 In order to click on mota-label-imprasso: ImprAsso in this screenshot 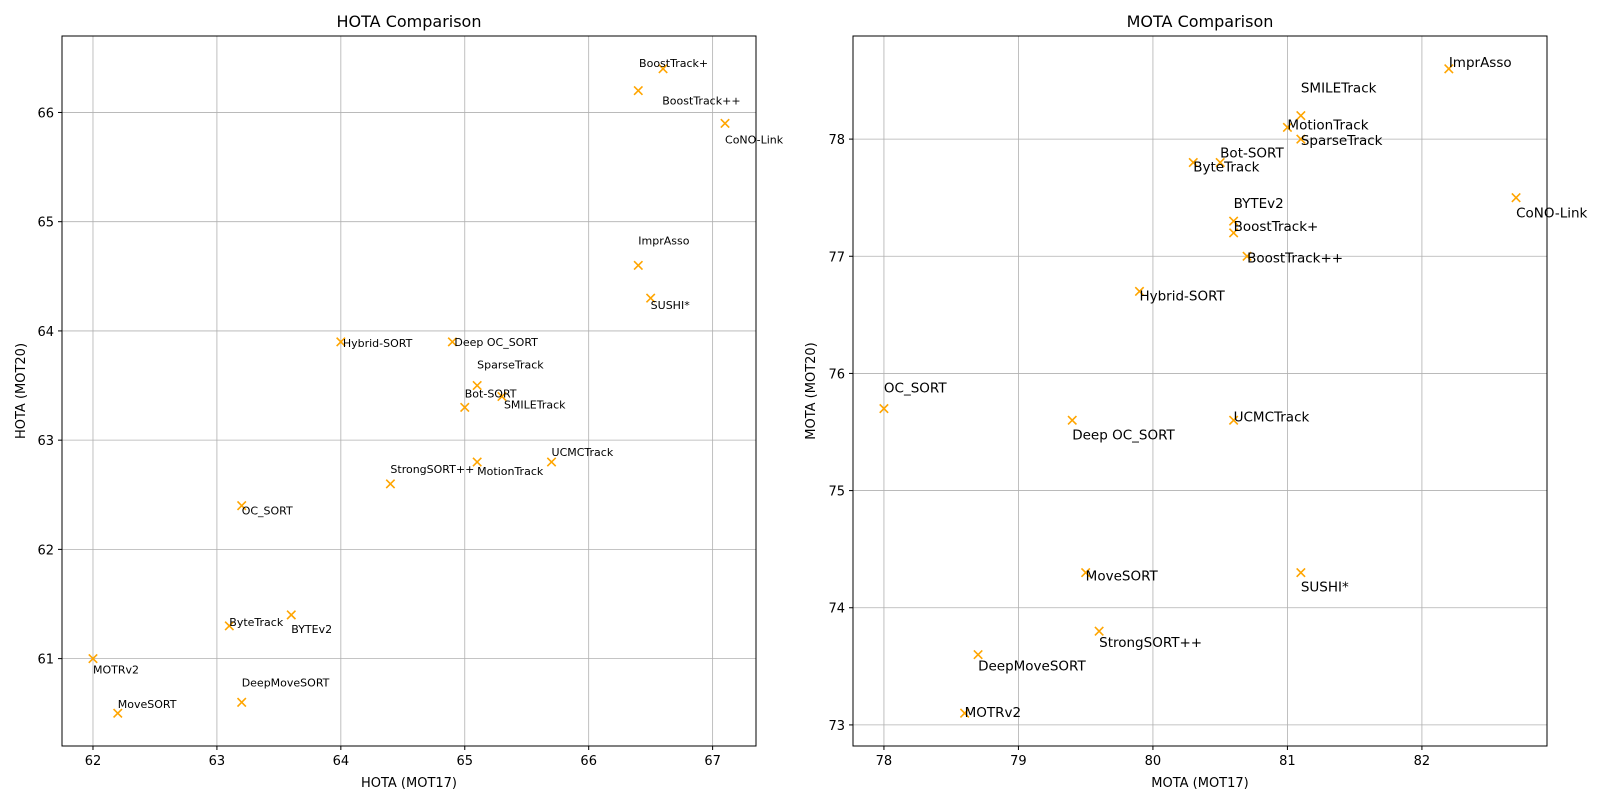, I will do `click(1480, 63)`.